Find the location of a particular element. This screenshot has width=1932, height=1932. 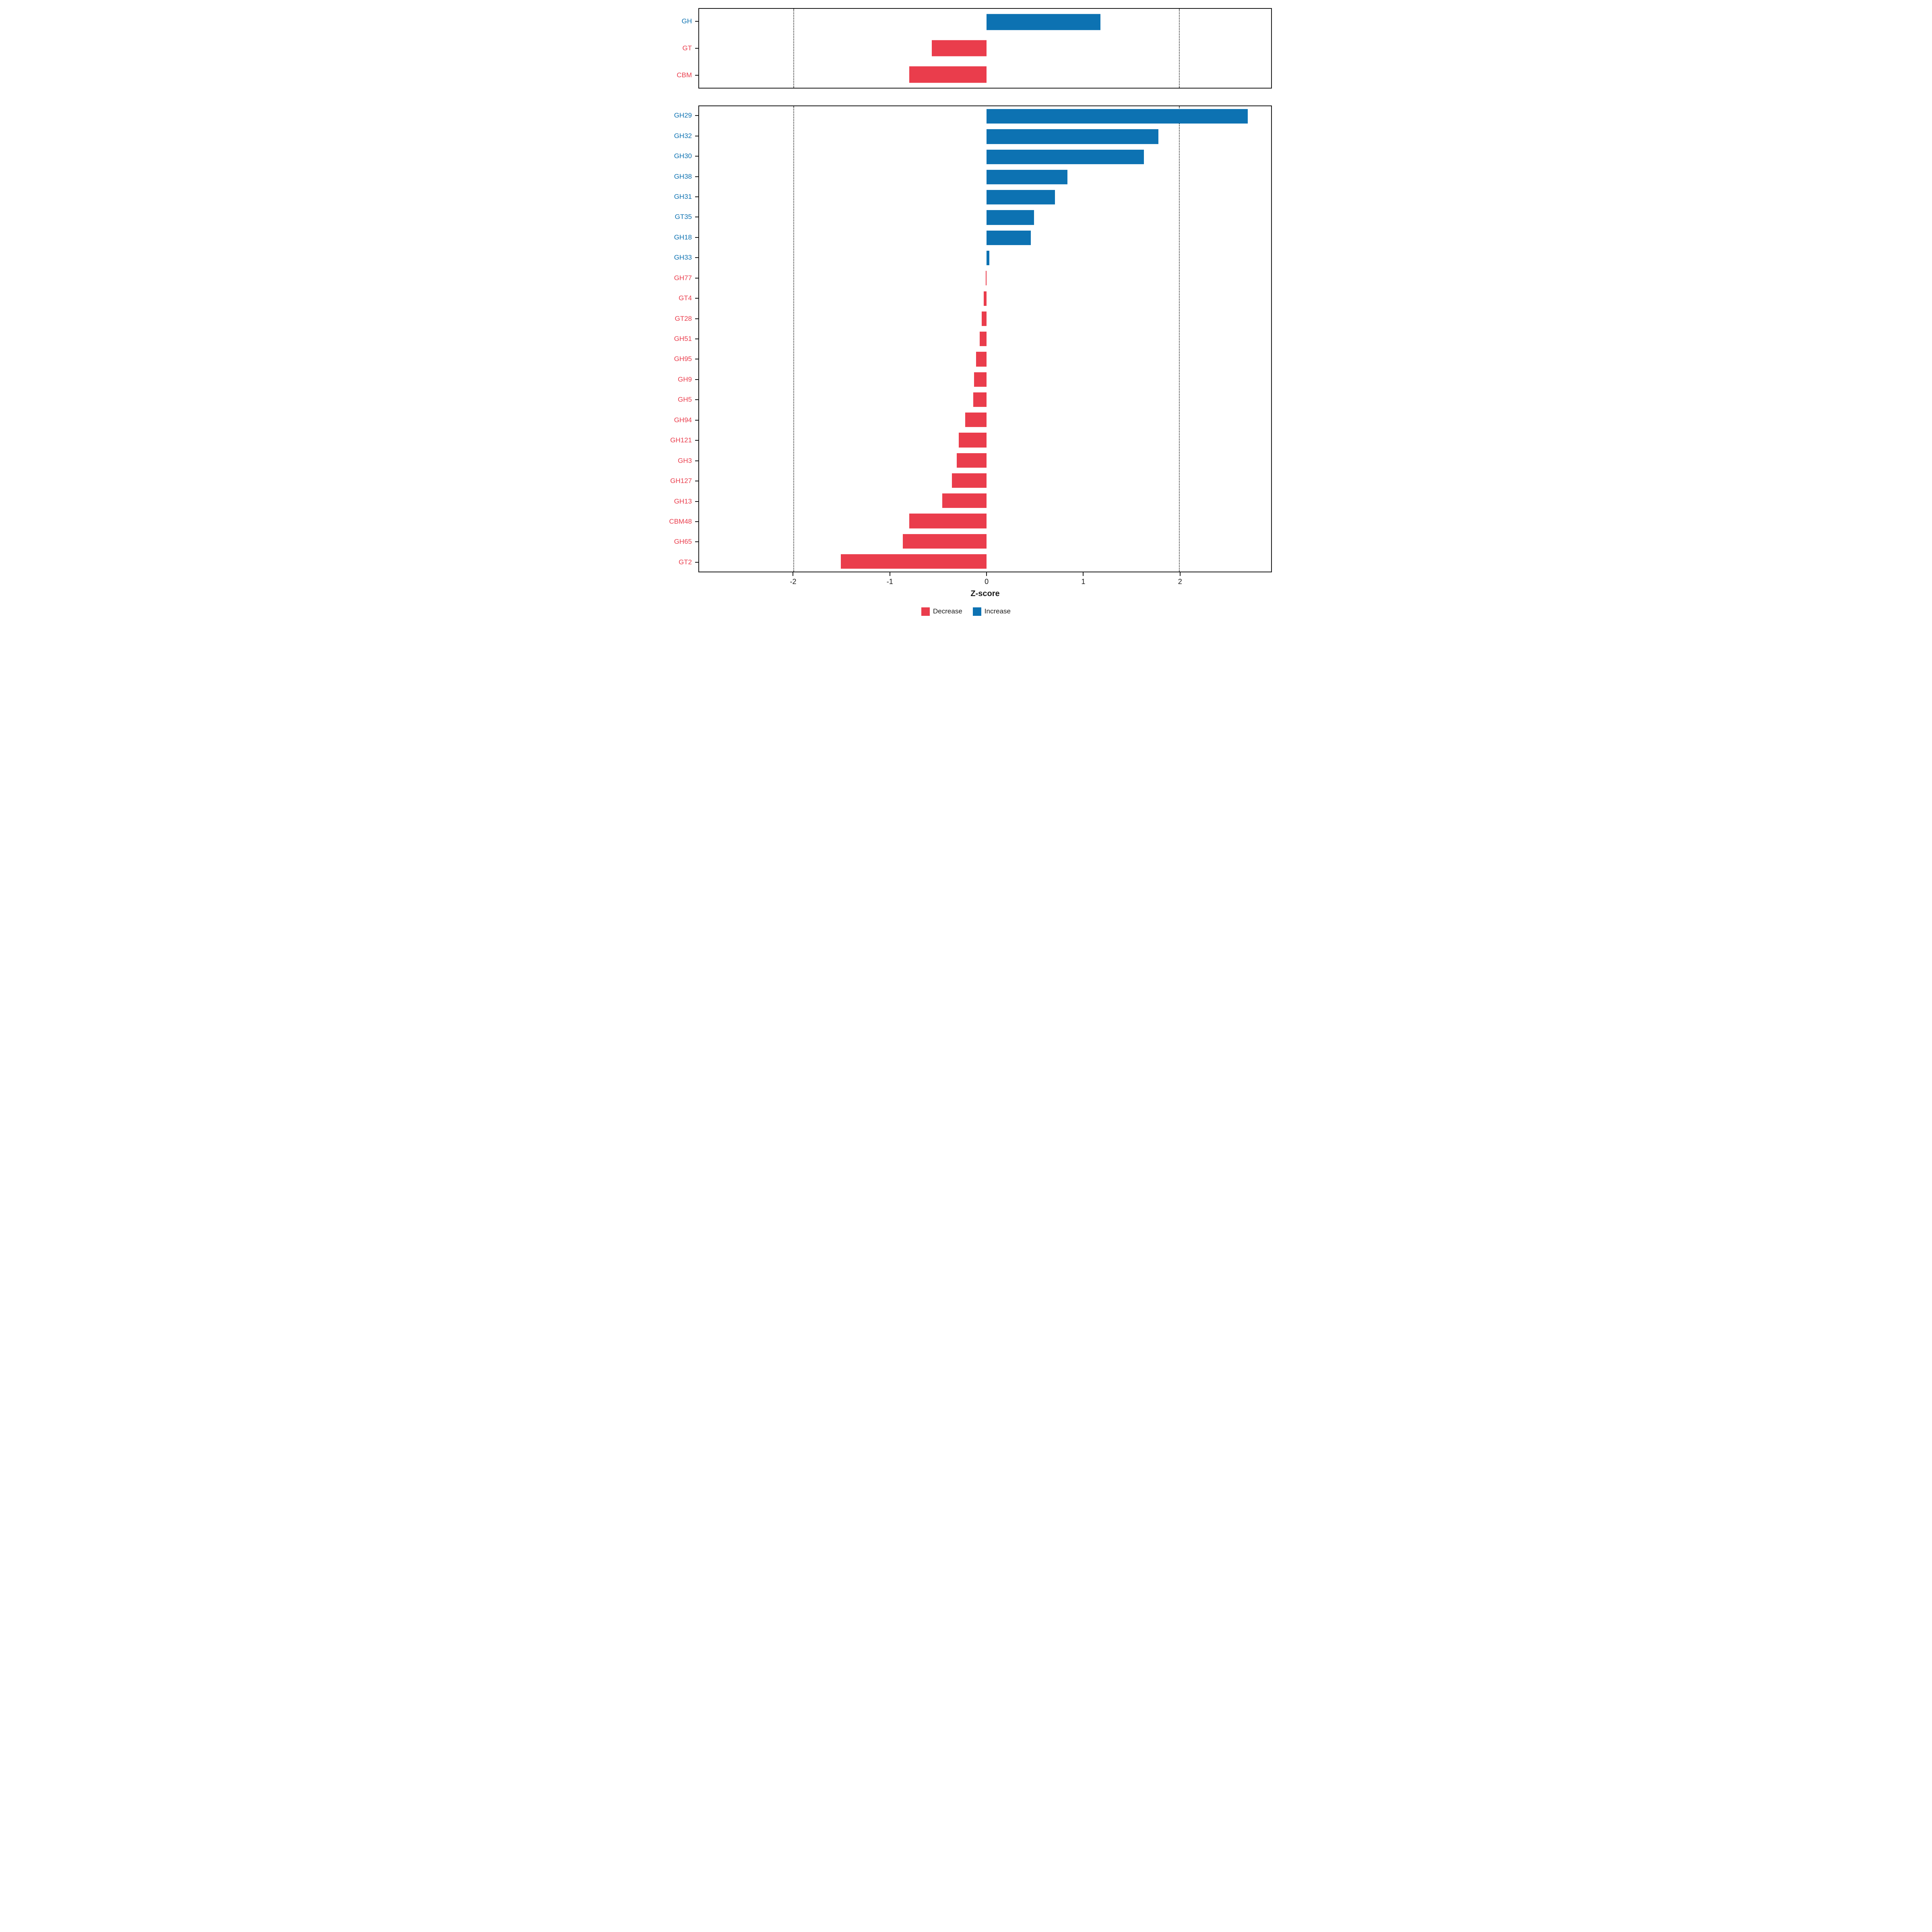

y-axis-label: GT is located at coordinates (679, 48).